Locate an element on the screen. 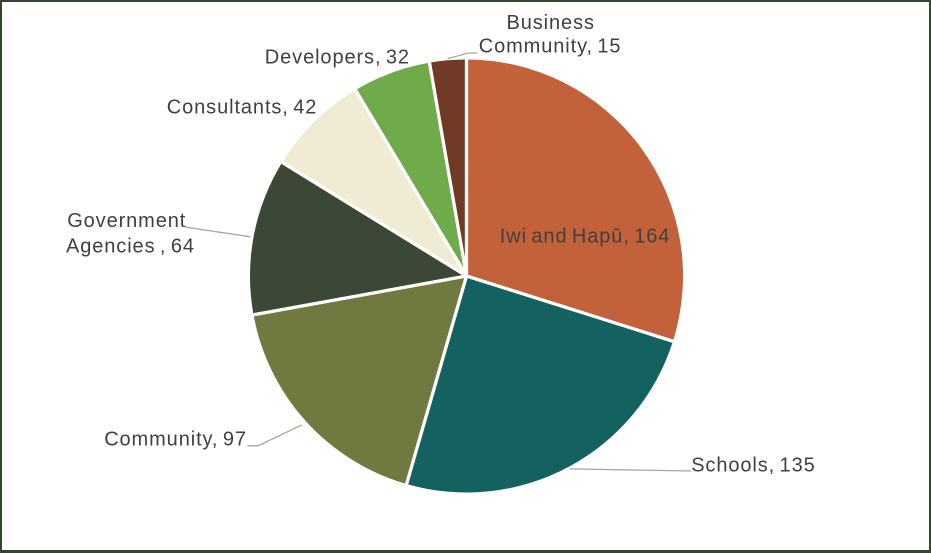 This screenshot has width=931, height=553. svg-text: Business is located at coordinates (551, 23).